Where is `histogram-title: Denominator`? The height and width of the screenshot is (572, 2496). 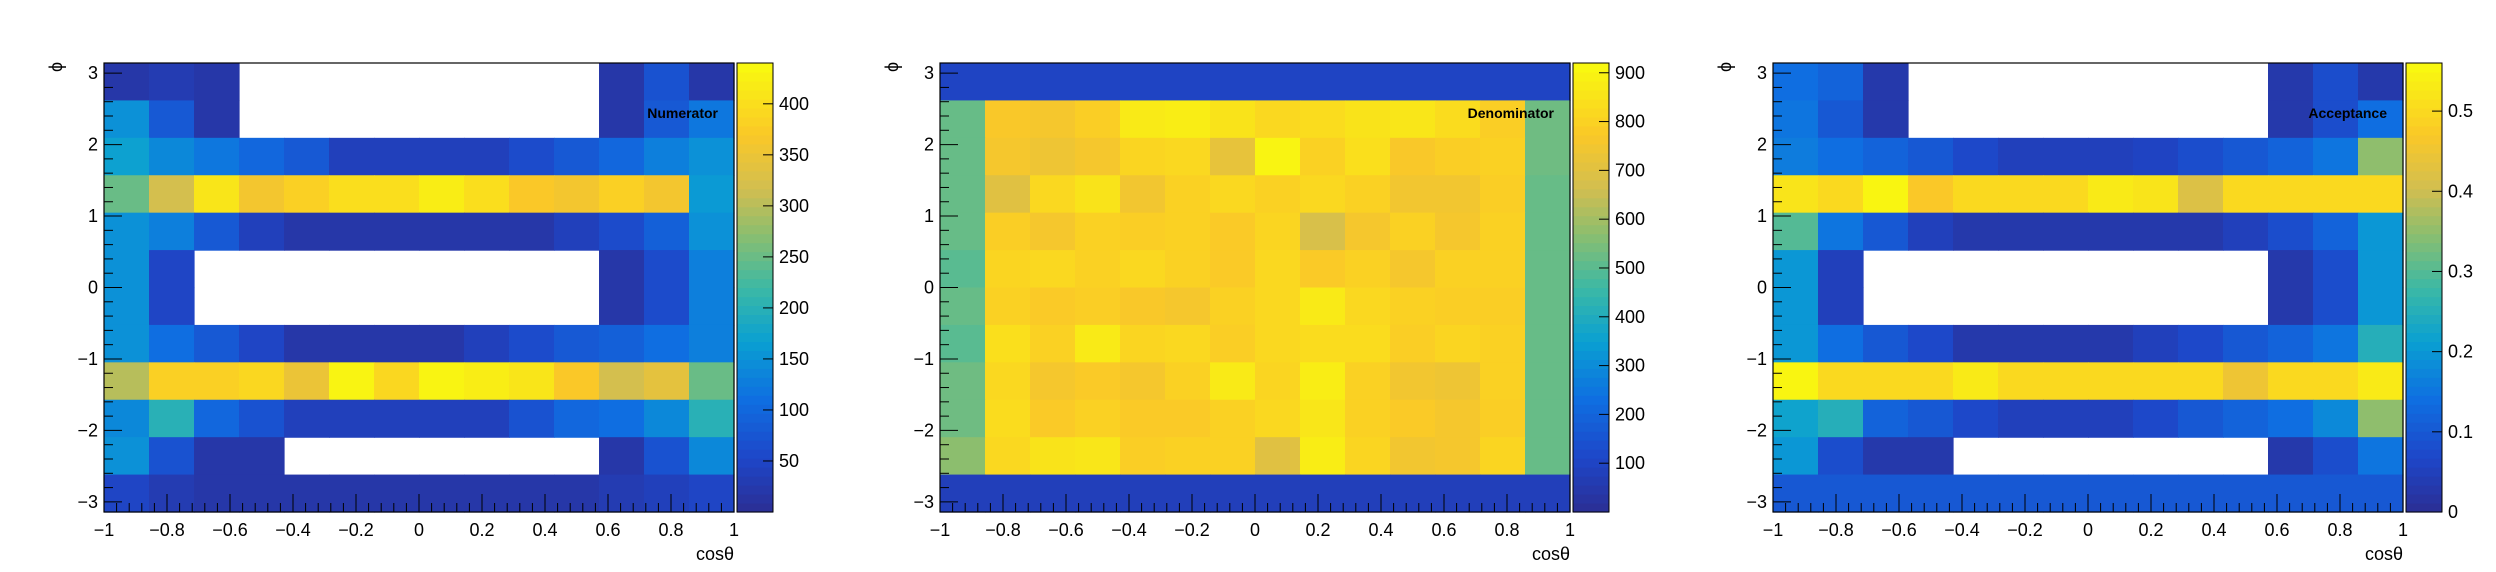
histogram-title: Denominator is located at coordinates (1511, 113).